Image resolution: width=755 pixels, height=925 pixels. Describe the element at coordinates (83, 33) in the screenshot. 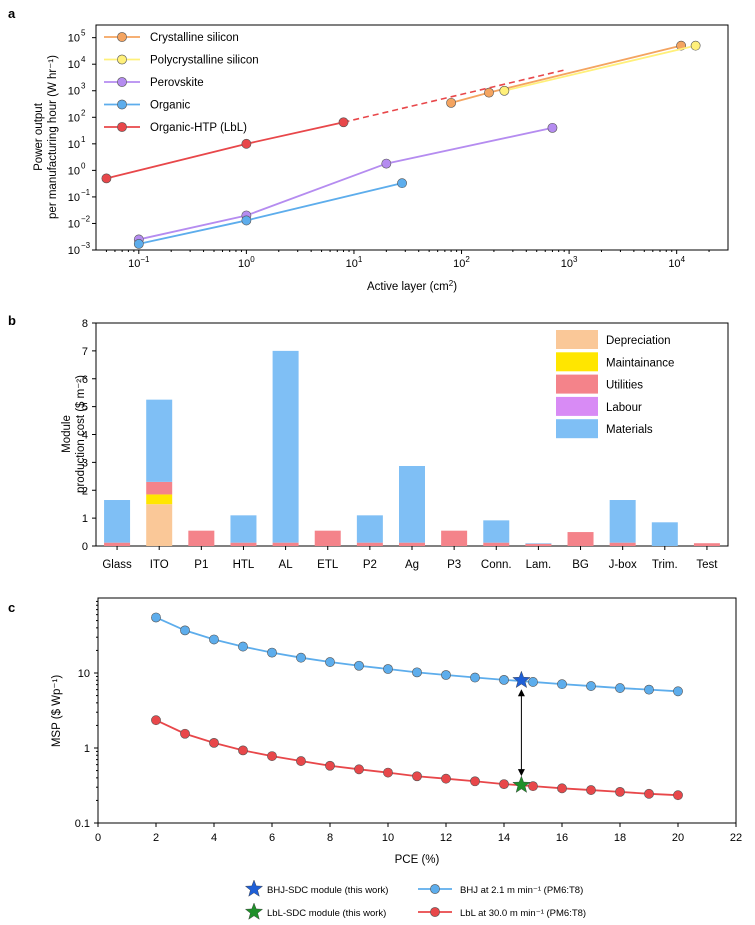

I see `a-ytick-exp: 5` at that location.